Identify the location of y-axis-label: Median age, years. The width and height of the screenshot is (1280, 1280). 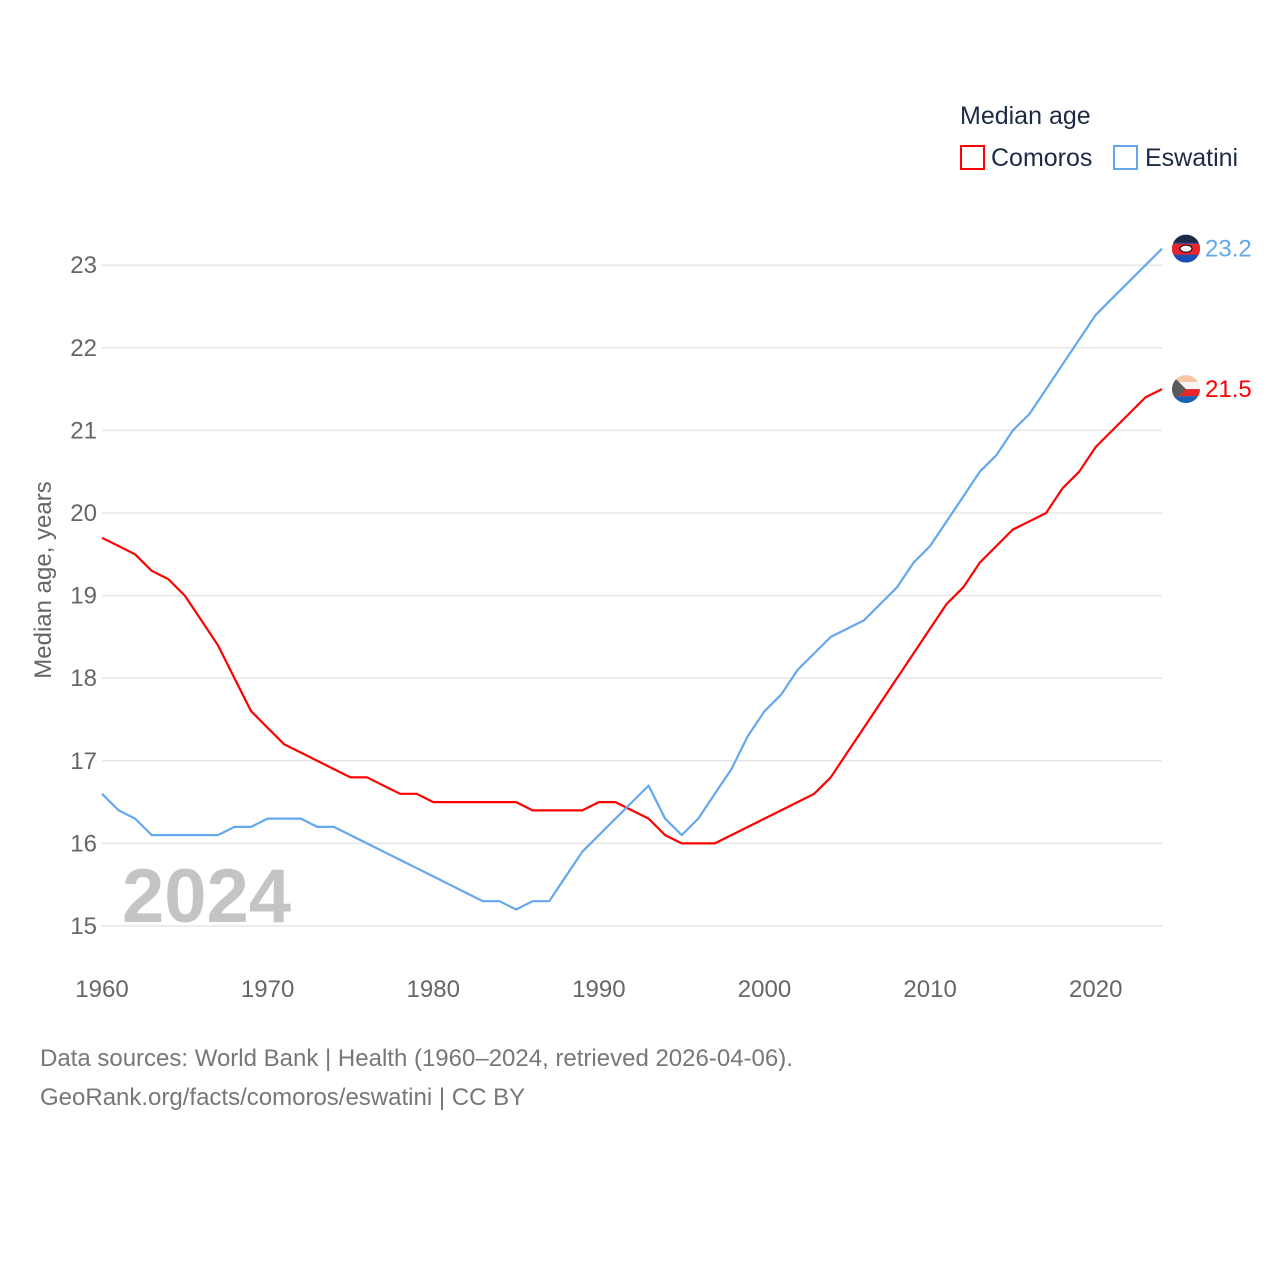
(43, 579).